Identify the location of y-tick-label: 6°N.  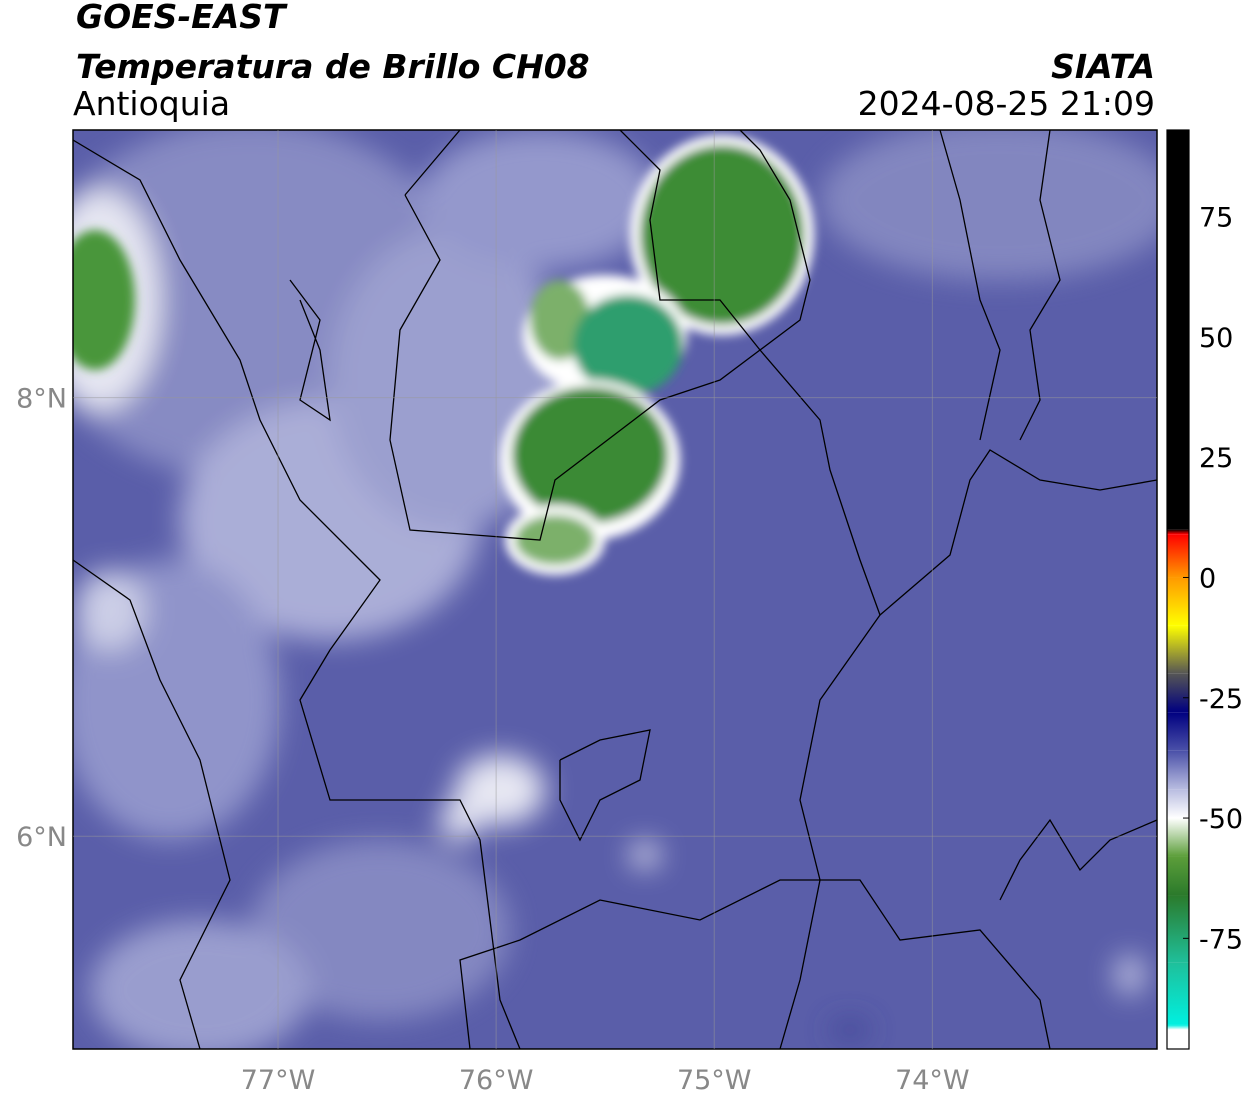
(41, 837).